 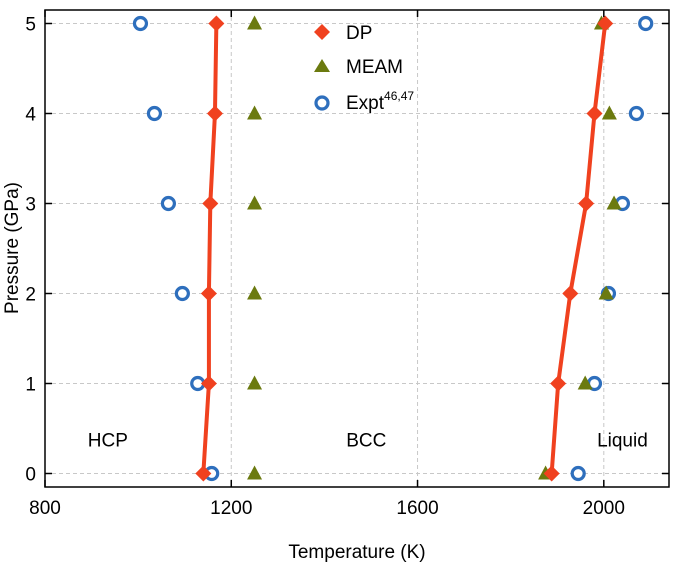 What do you see at coordinates (622, 441) in the screenshot?
I see `region-label-liquid: Liquid` at bounding box center [622, 441].